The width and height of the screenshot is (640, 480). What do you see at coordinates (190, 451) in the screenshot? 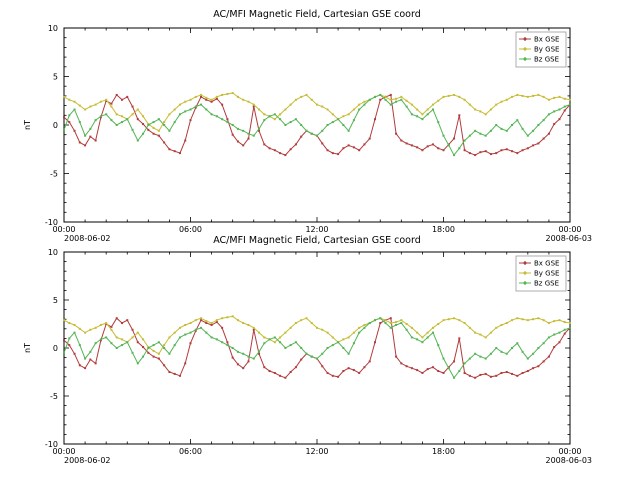
I see `x-tick-label: 06:00` at bounding box center [190, 451].